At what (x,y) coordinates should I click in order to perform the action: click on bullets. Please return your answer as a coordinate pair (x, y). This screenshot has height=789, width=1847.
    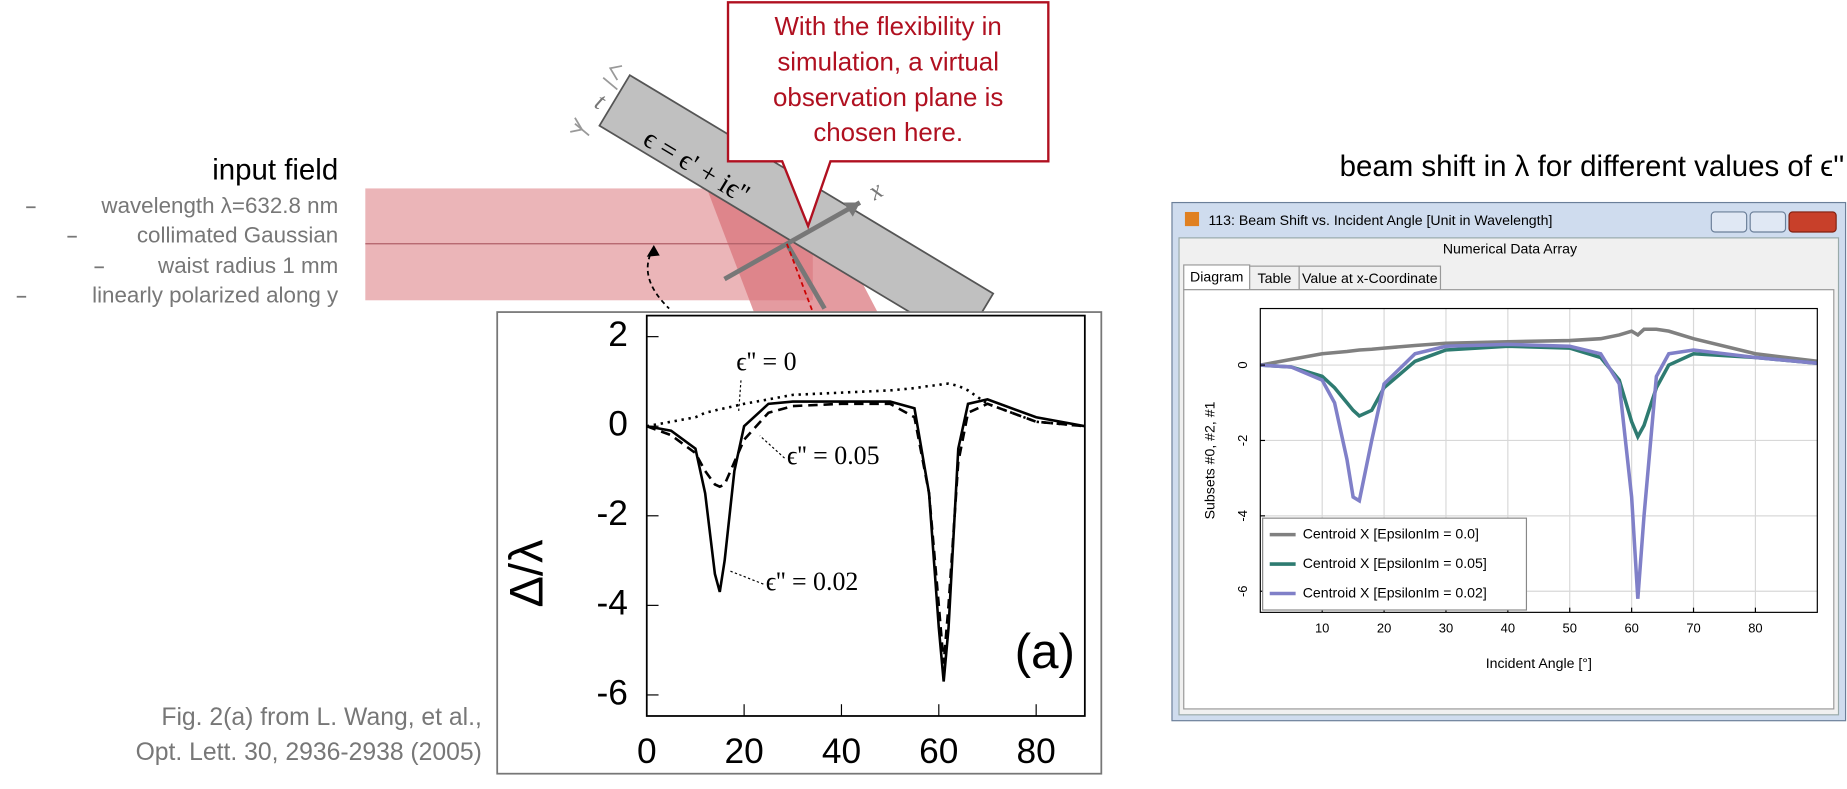
    Looking at the image, I should click on (60, 252).